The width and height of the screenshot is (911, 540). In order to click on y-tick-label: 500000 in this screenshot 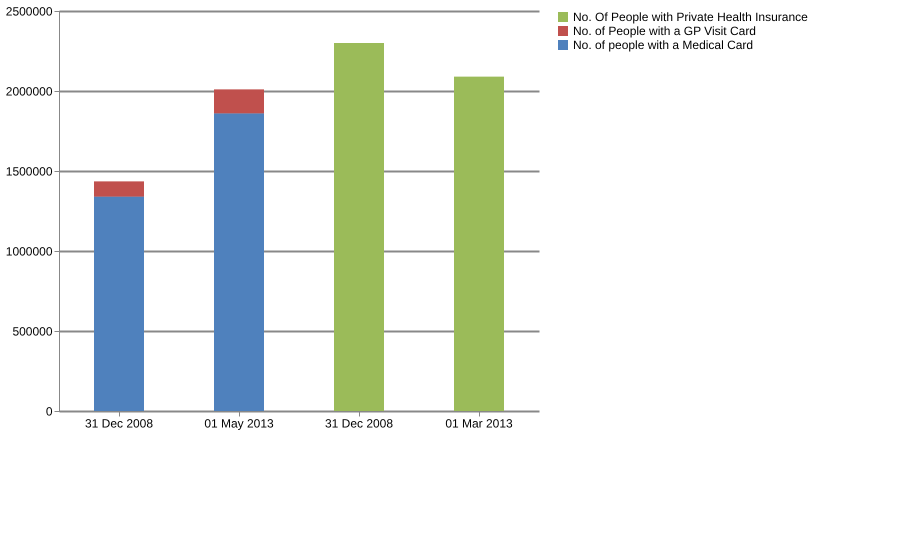, I will do `click(32, 331)`.